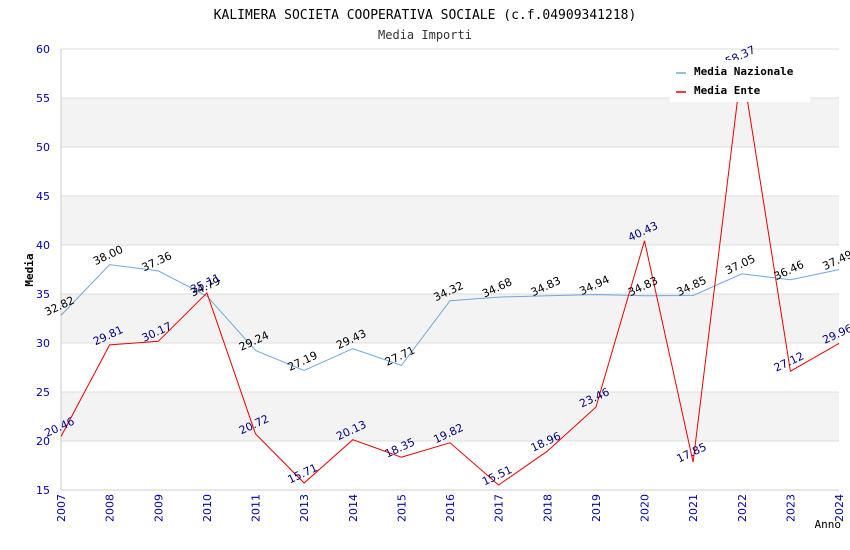 Image resolution: width=850 pixels, height=550 pixels. Describe the element at coordinates (789, 361) in the screenshot. I see `data-label: 27.12` at that location.